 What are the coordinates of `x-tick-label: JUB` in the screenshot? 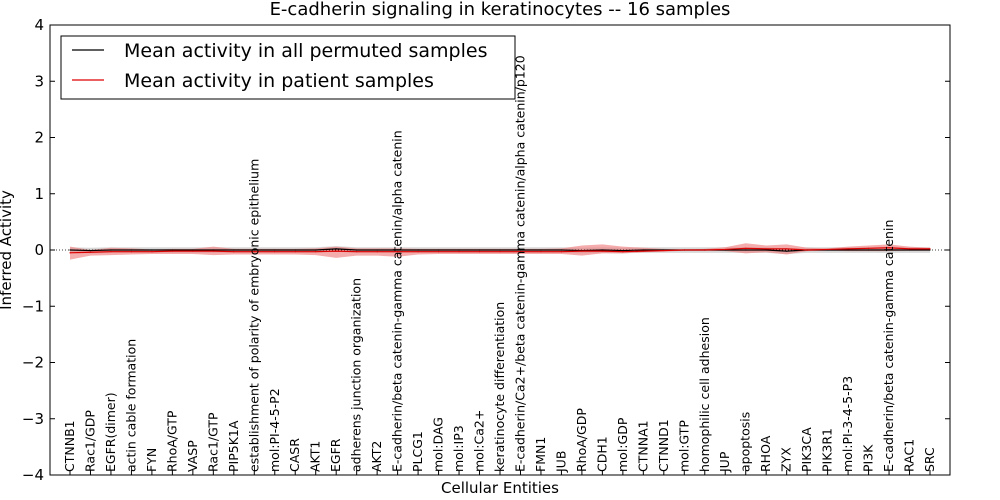 It's located at (560, 462).